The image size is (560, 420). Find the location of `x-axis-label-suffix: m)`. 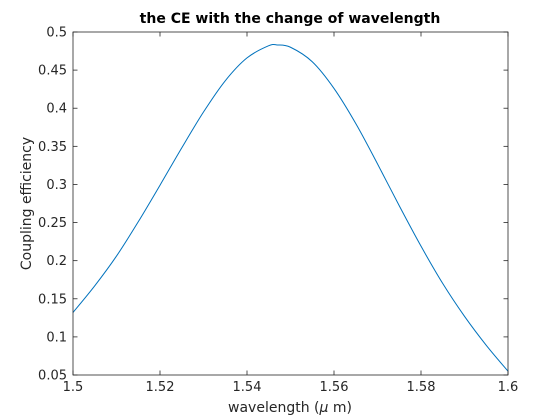

x-axis-label-suffix: m) is located at coordinates (340, 408).